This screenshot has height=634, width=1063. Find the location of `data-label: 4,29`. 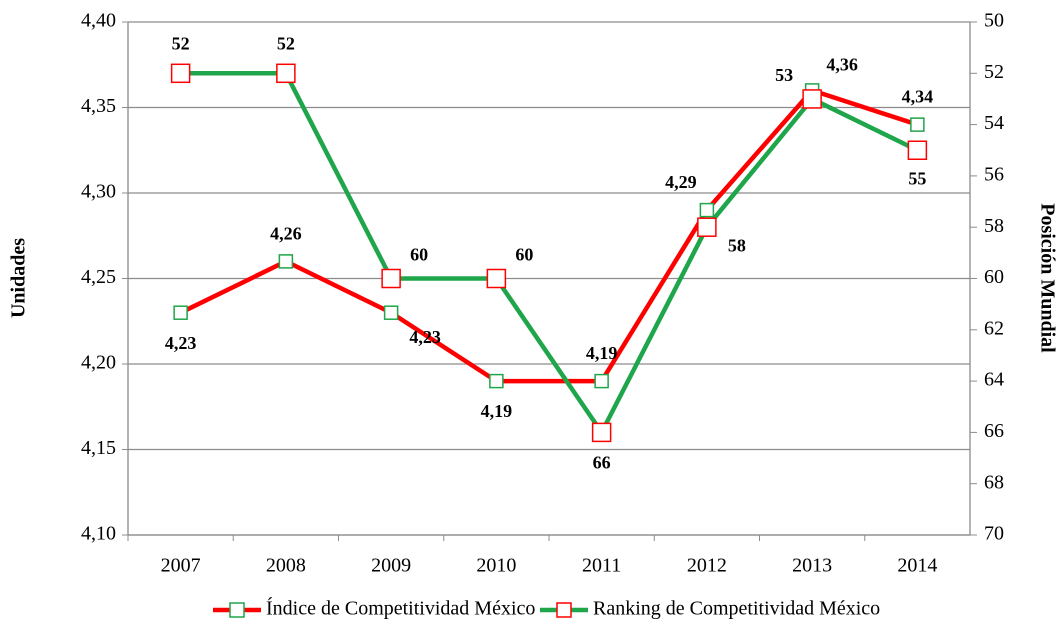

data-label: 4,29 is located at coordinates (681, 182).